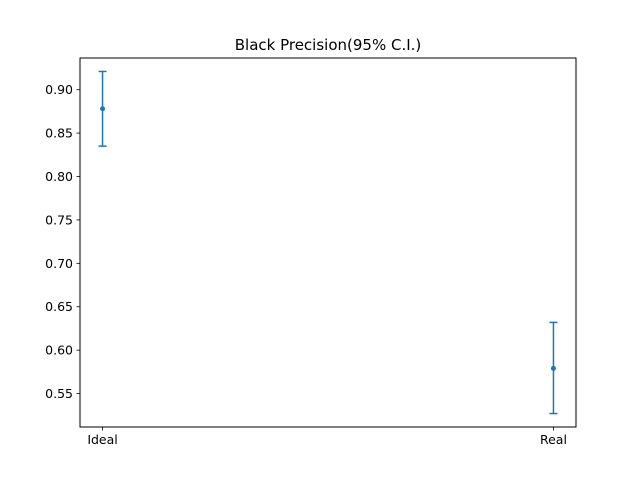 This screenshot has width=640, height=480. What do you see at coordinates (62, 241) in the screenshot?
I see `y-axis: 0.55 0.60 0.65 0.70 0.75 0.80 0.85 0.90` at bounding box center [62, 241].